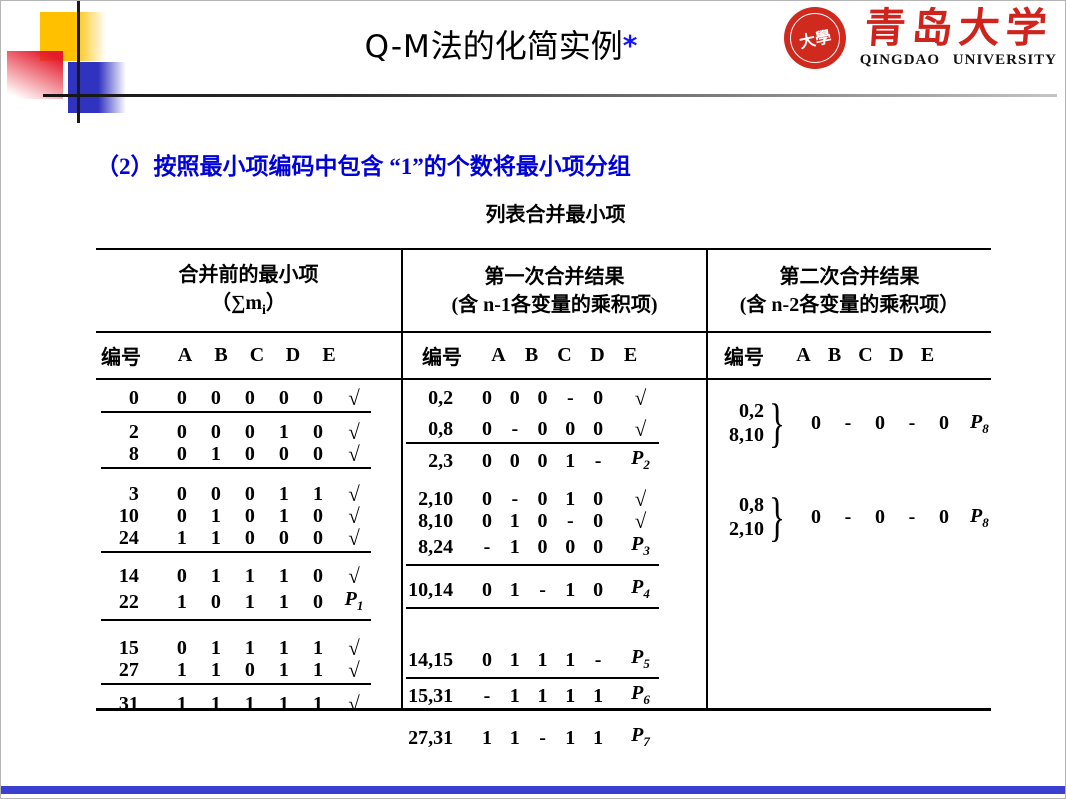 The width and height of the screenshot is (1066, 799). I want to click on pi-wrapper: P1, so click(354, 600).